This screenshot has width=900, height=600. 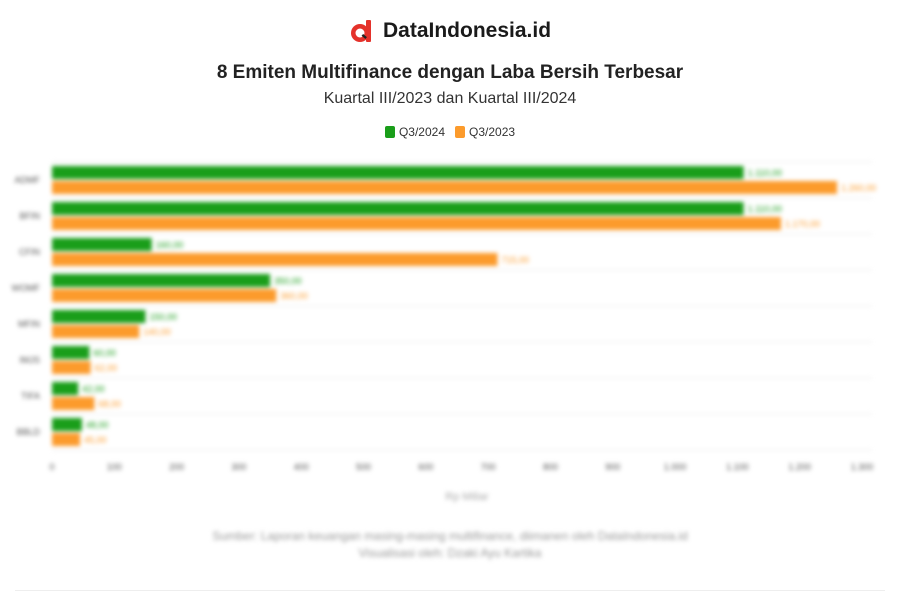 I want to click on data-label: 715,00, so click(x=516, y=260).